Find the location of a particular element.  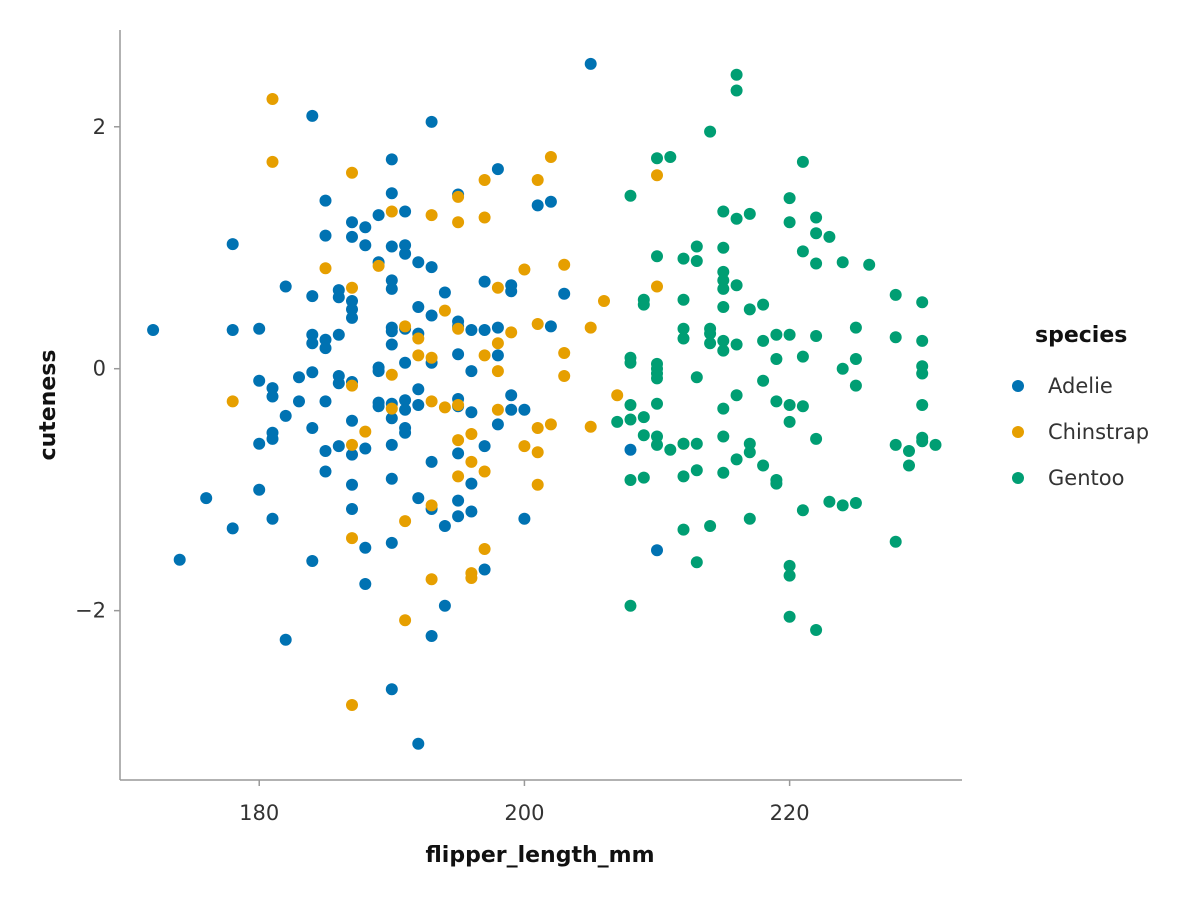

x-axis-title: flipper_length_mm is located at coordinates (539, 855).